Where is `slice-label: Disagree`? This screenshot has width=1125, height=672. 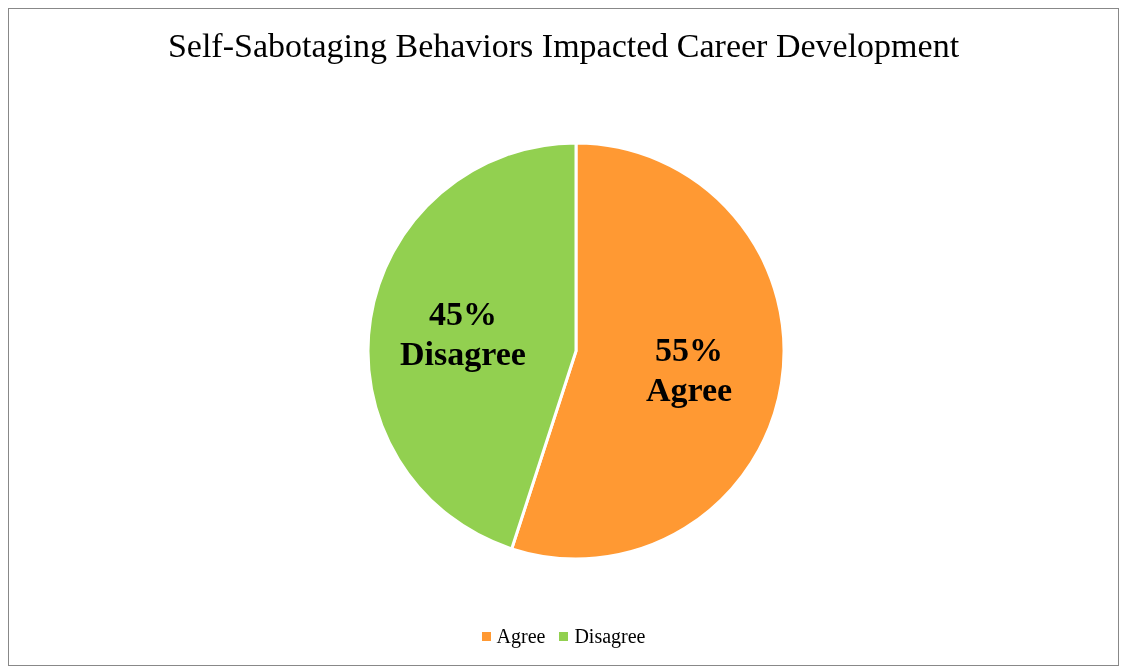
slice-label: Disagree is located at coordinates (463, 354).